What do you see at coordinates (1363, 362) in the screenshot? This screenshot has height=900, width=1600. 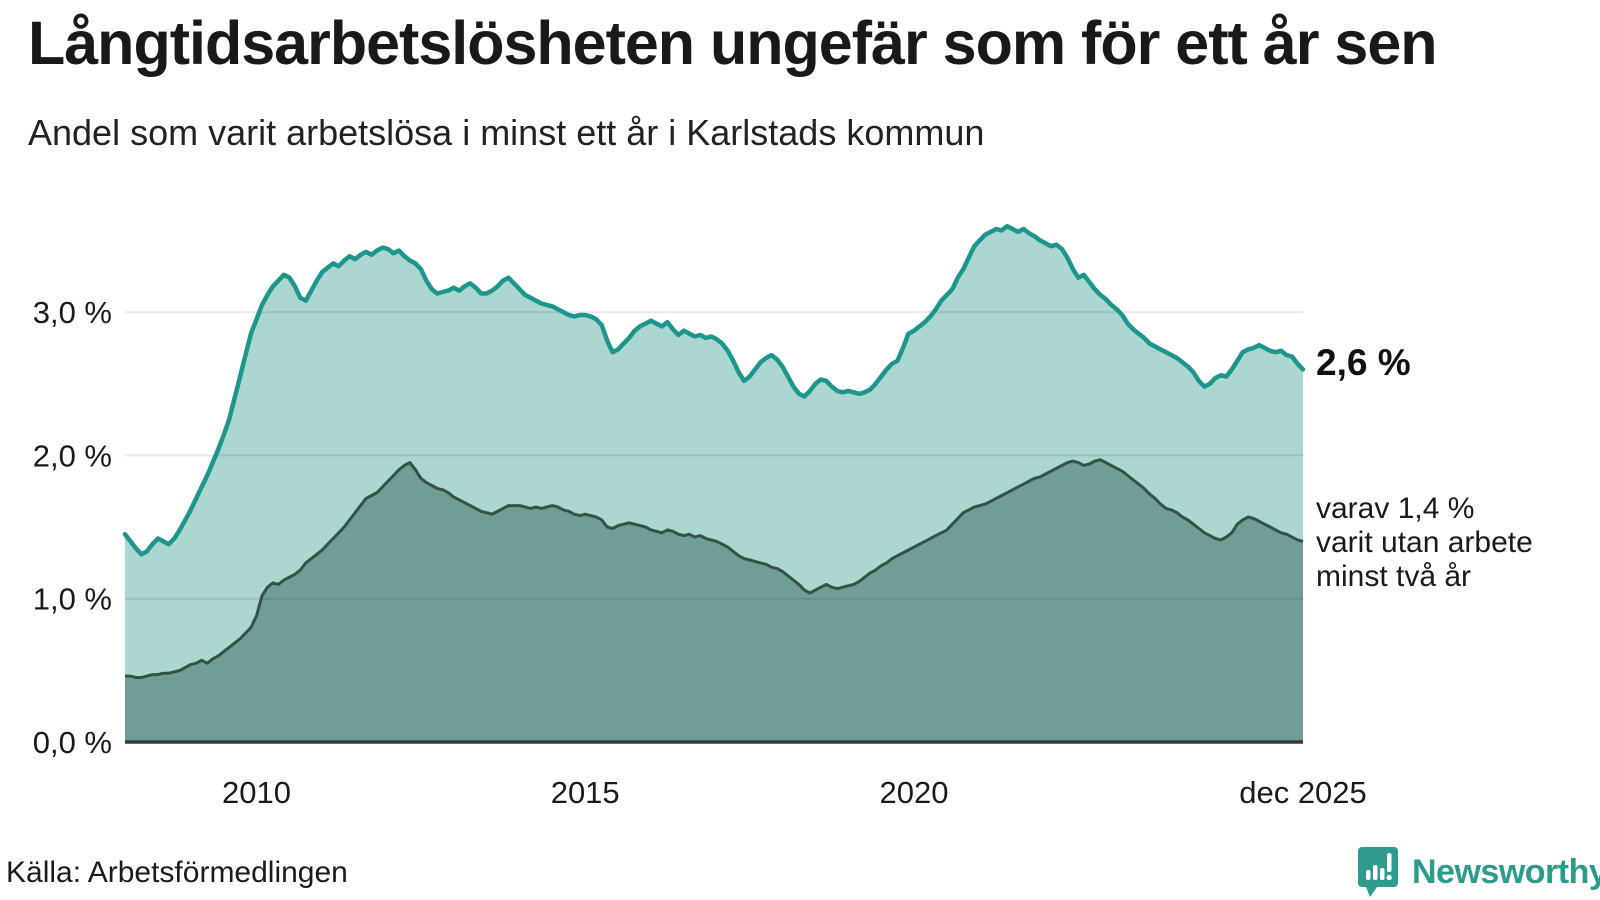 I see `end-value-label-total: 2,6 %` at bounding box center [1363, 362].